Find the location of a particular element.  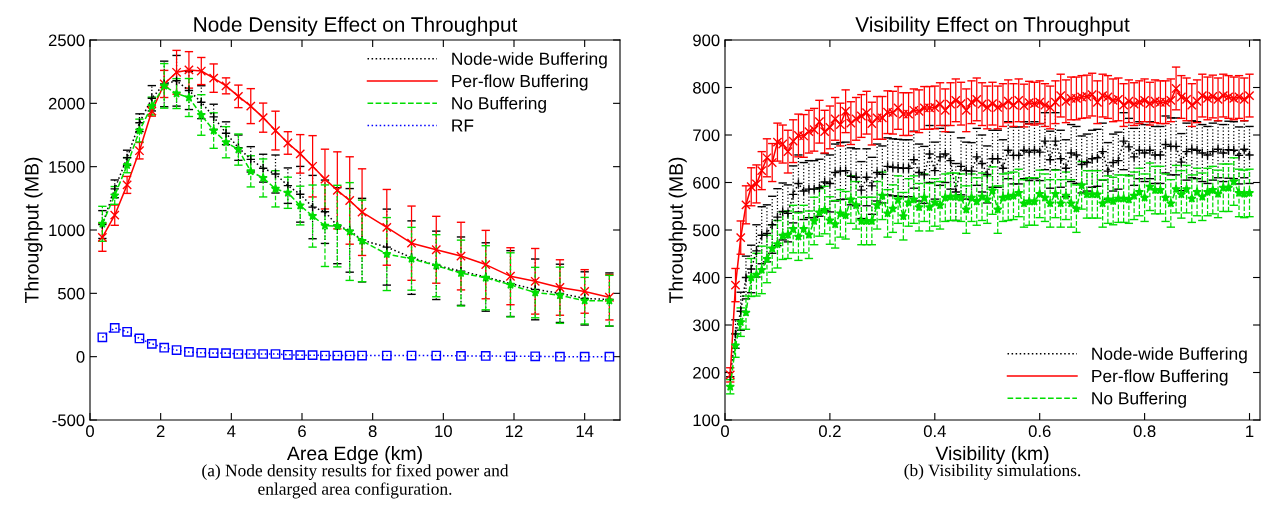

y-tick-label: 600 is located at coordinates (706, 182).